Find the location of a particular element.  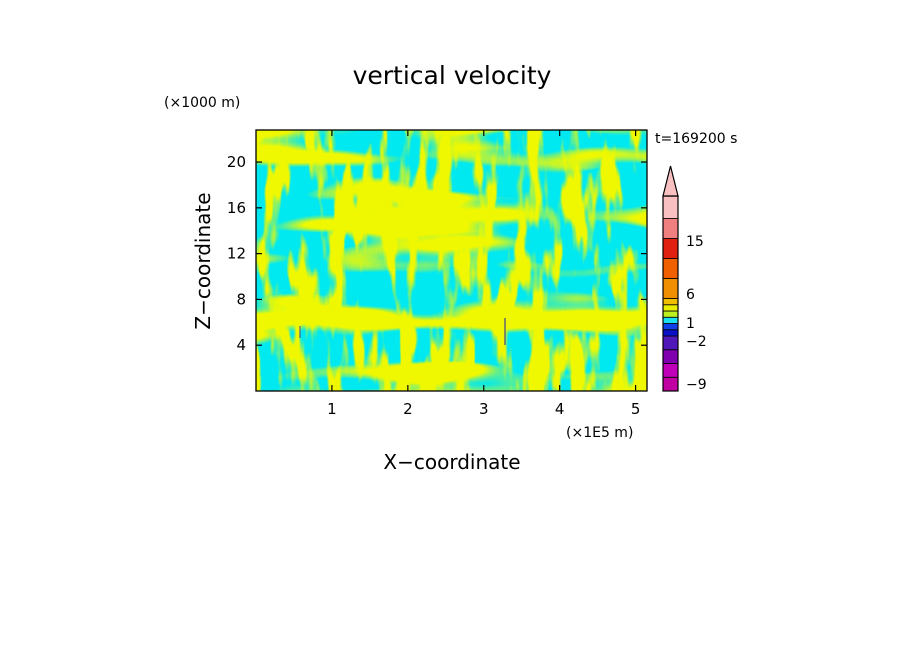

y-tick-label: 8 is located at coordinates (241, 299).